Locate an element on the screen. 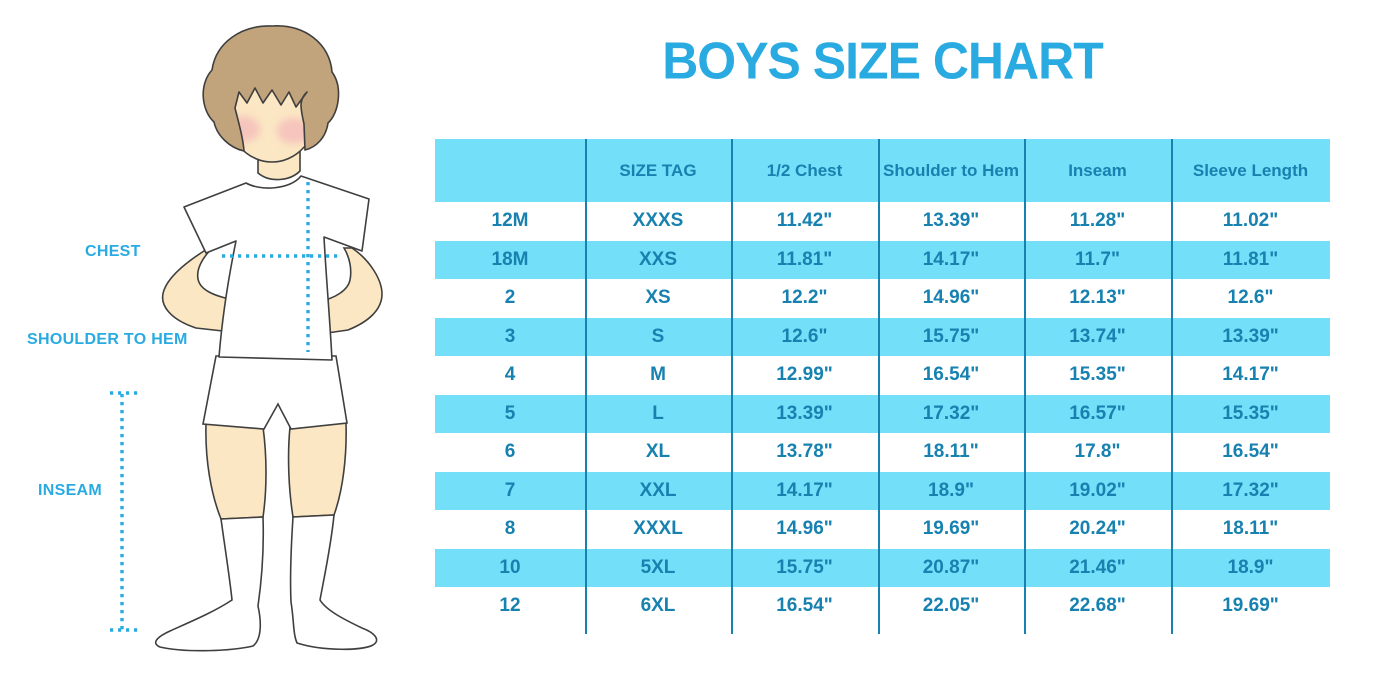 This screenshot has width=1400, height=700. size-cell: 8 is located at coordinates (510, 529).